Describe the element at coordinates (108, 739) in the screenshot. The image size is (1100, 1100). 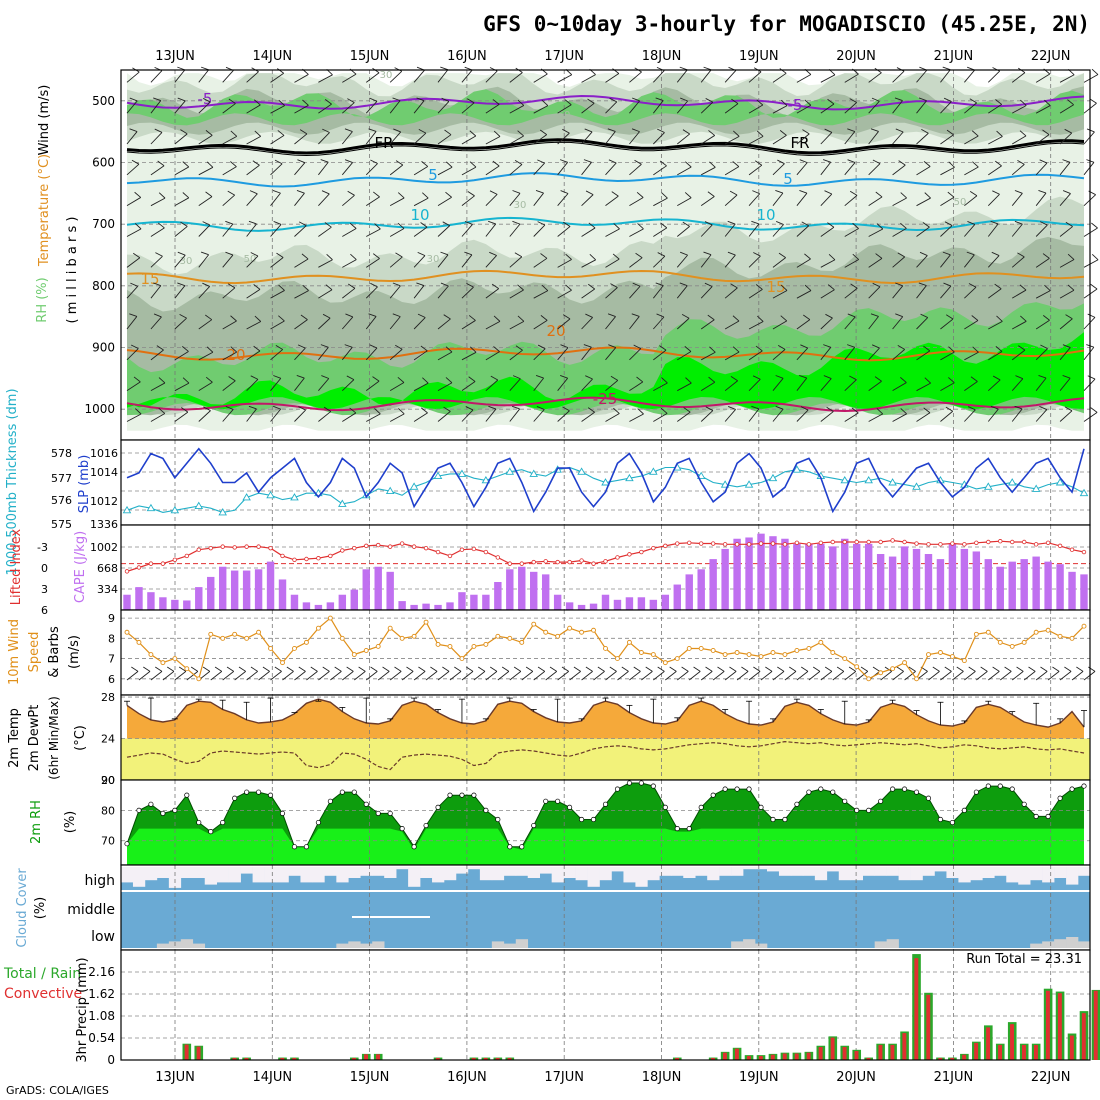
I see `temperature-tick-label: 24` at that location.